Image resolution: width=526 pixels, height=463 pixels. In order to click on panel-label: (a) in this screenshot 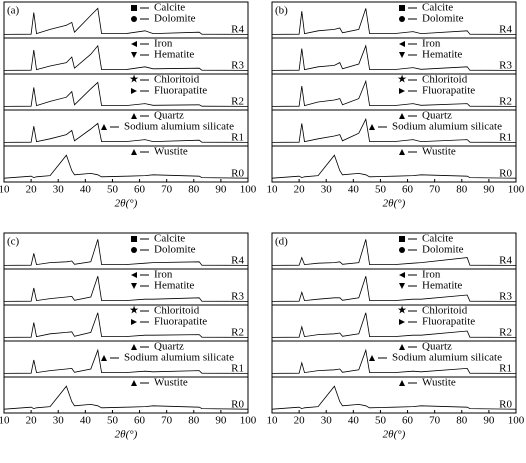, I will do `click(13, 11)`.